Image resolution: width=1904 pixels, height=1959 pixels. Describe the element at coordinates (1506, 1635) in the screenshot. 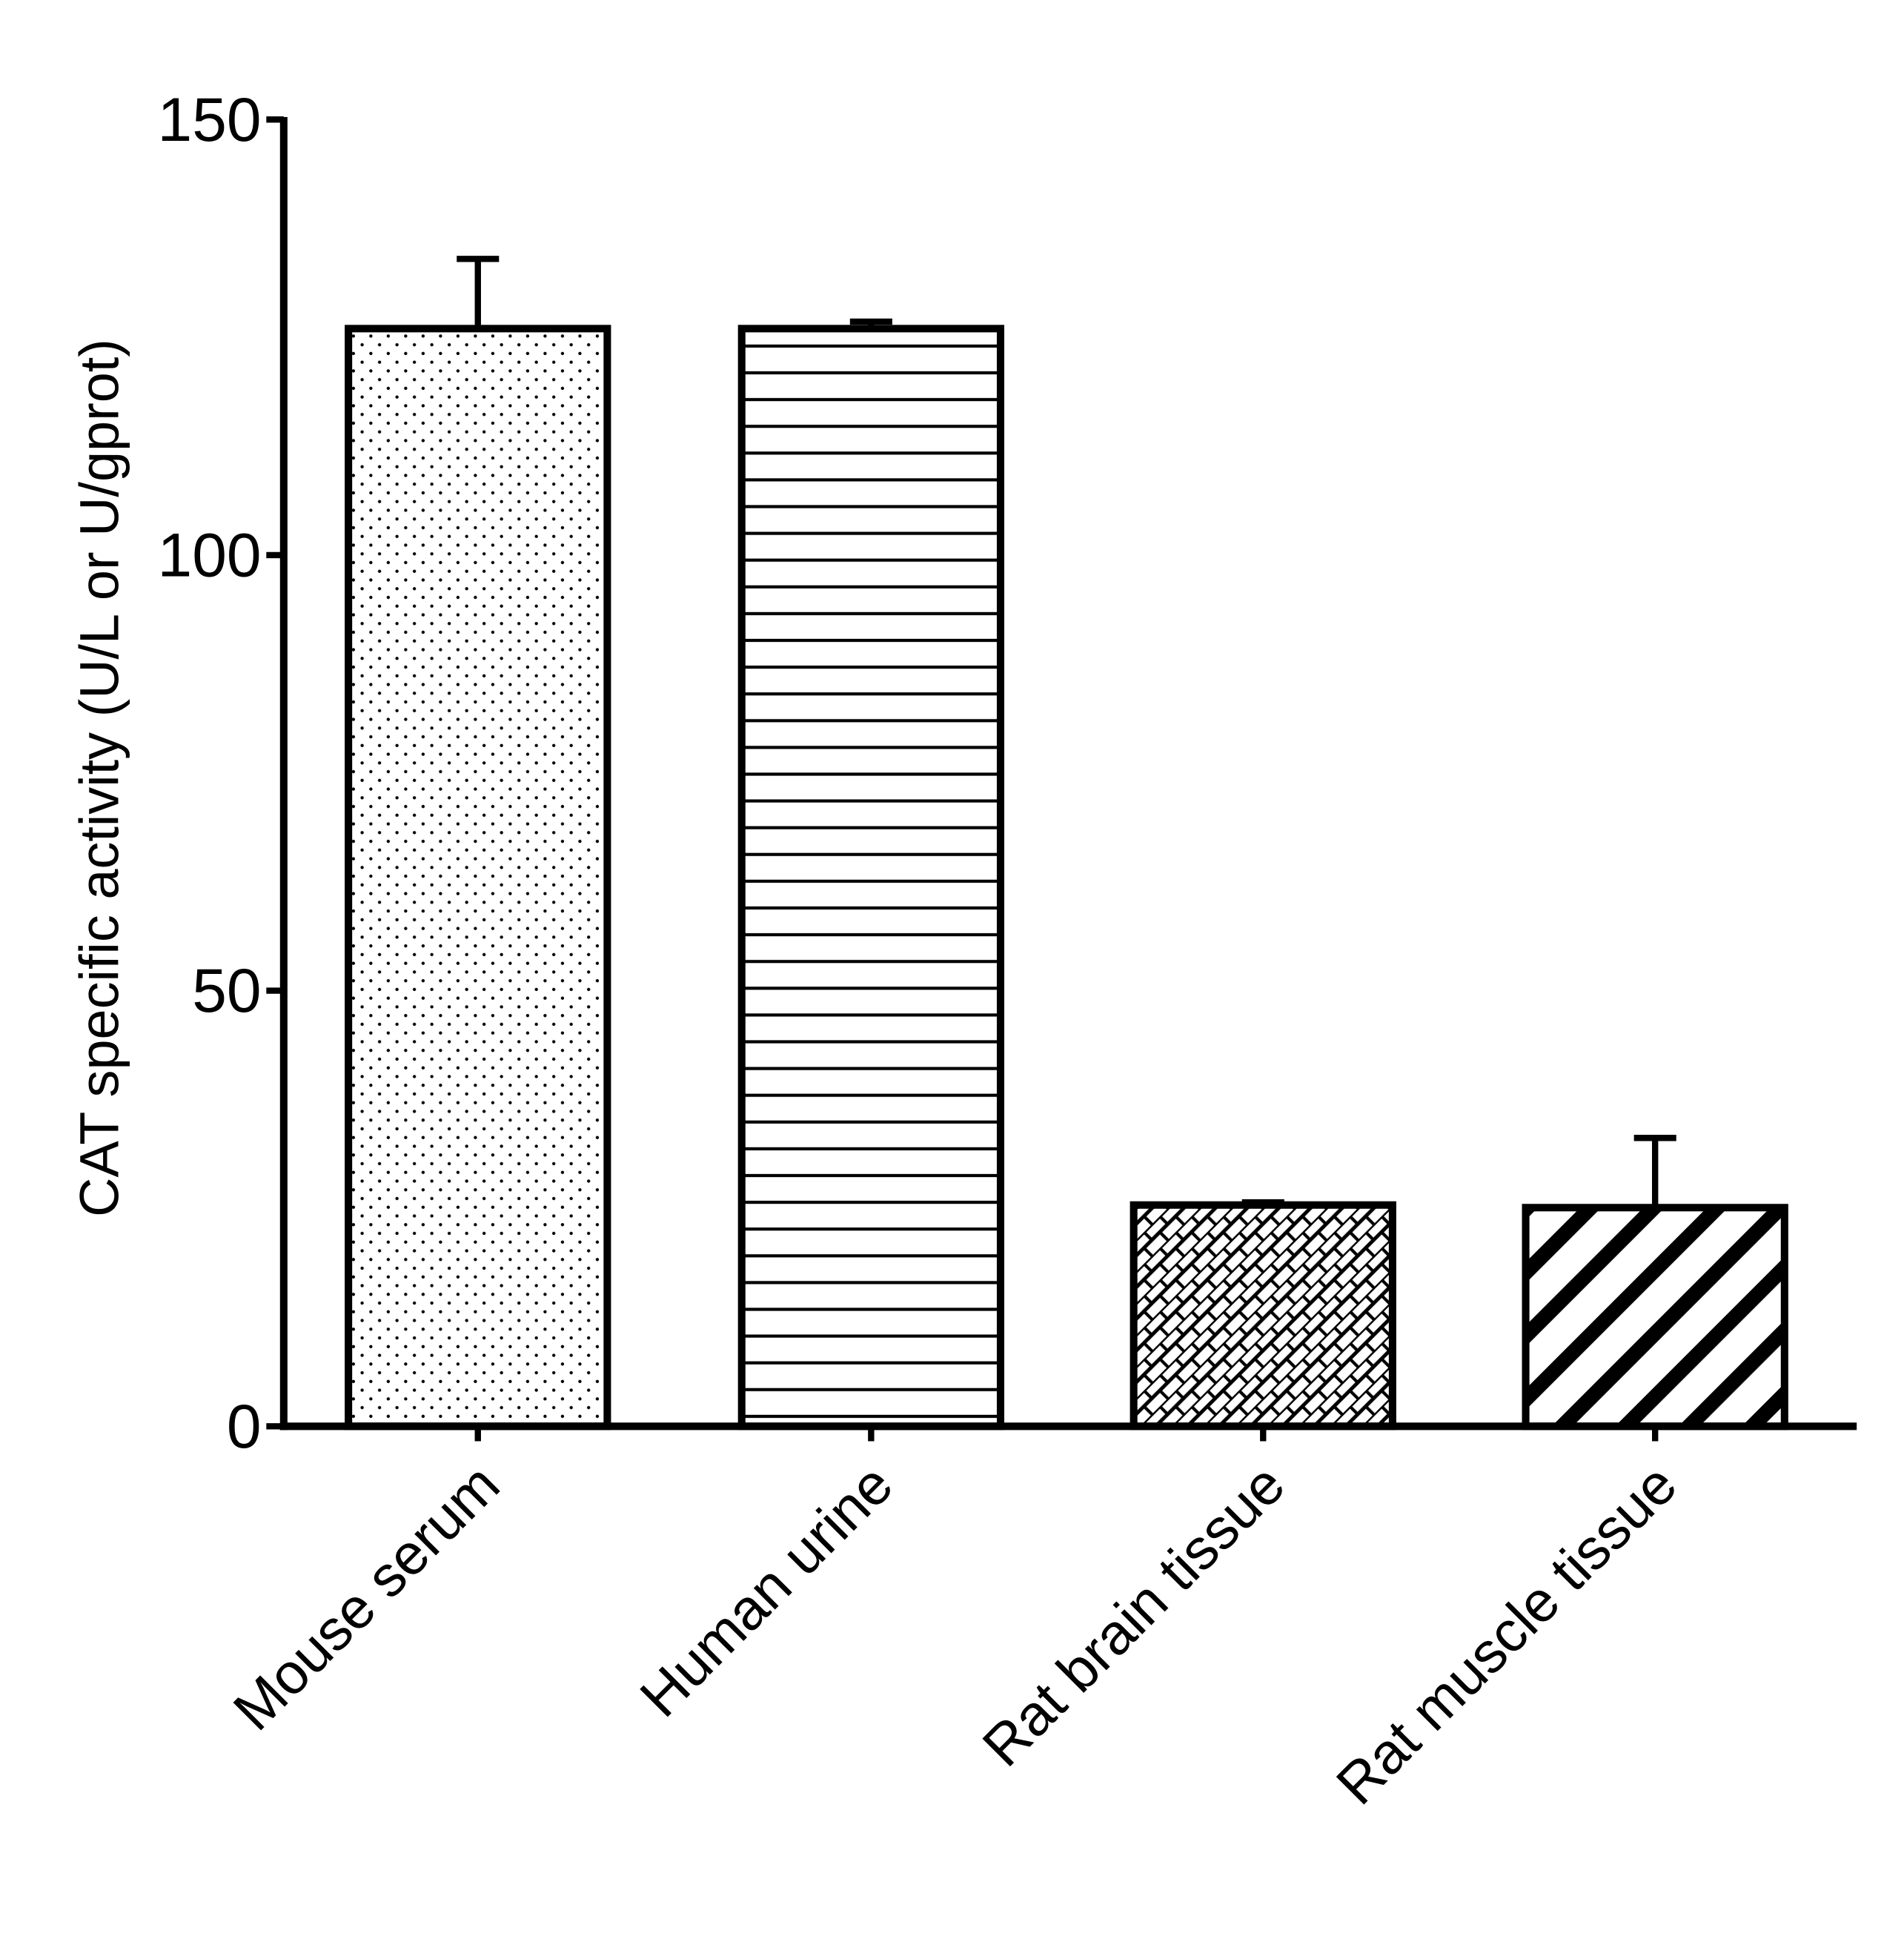

I see `x-tick-label: Rat muscle tissue` at that location.